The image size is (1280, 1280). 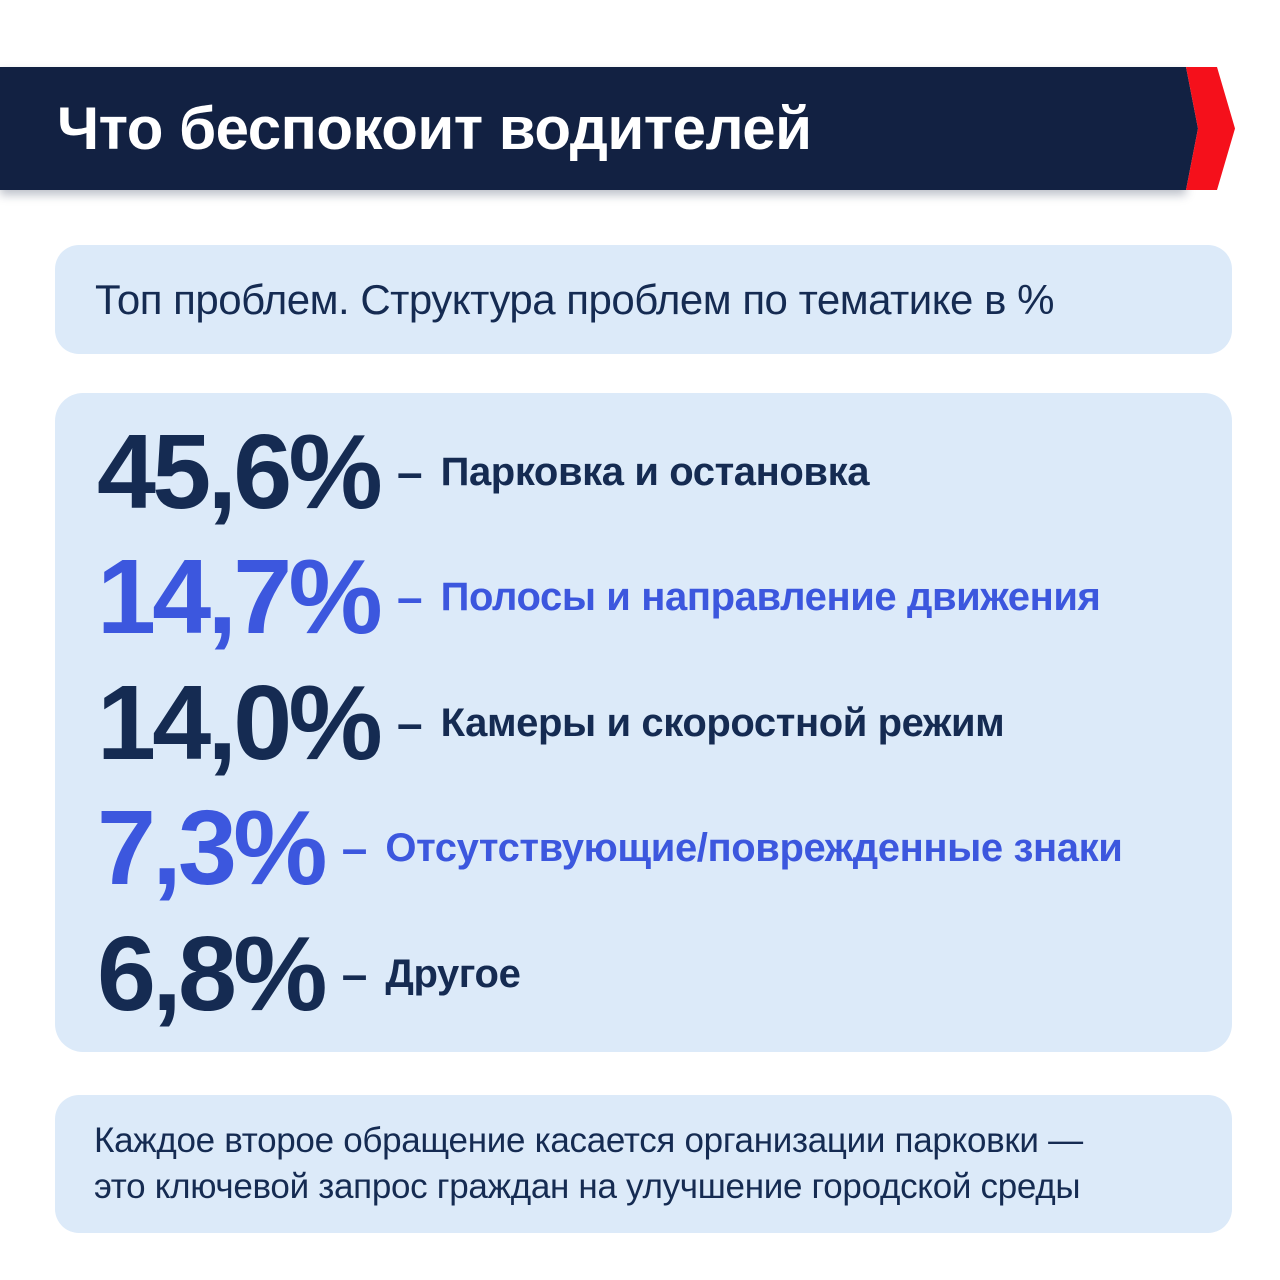 What do you see at coordinates (770, 597) in the screenshot?
I see `stat-label: Полосы и направление движения` at bounding box center [770, 597].